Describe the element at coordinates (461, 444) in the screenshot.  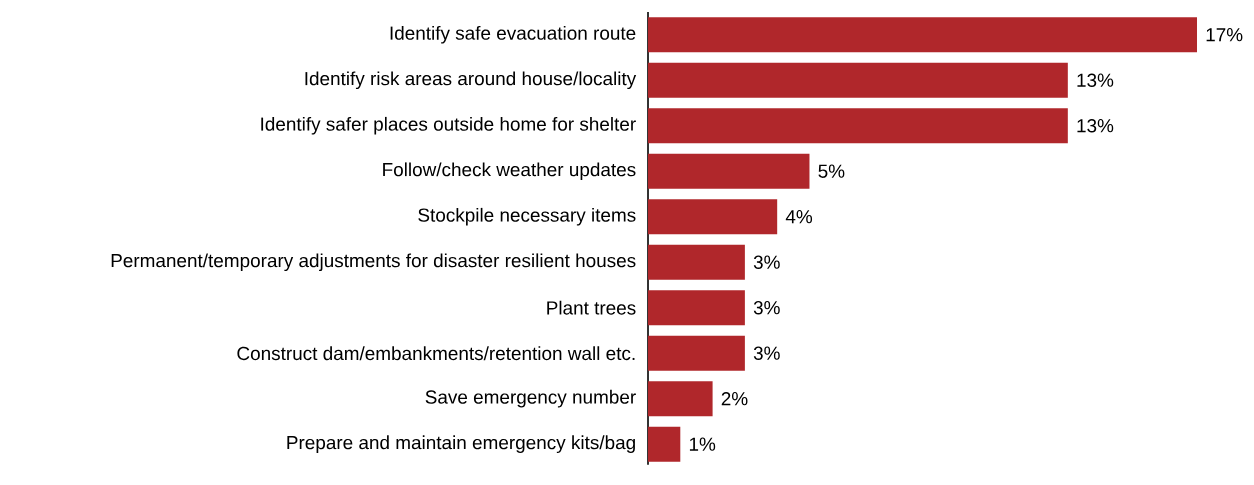
I see `y-tick-label: Prepare and maintain emergency kits/bag` at that location.